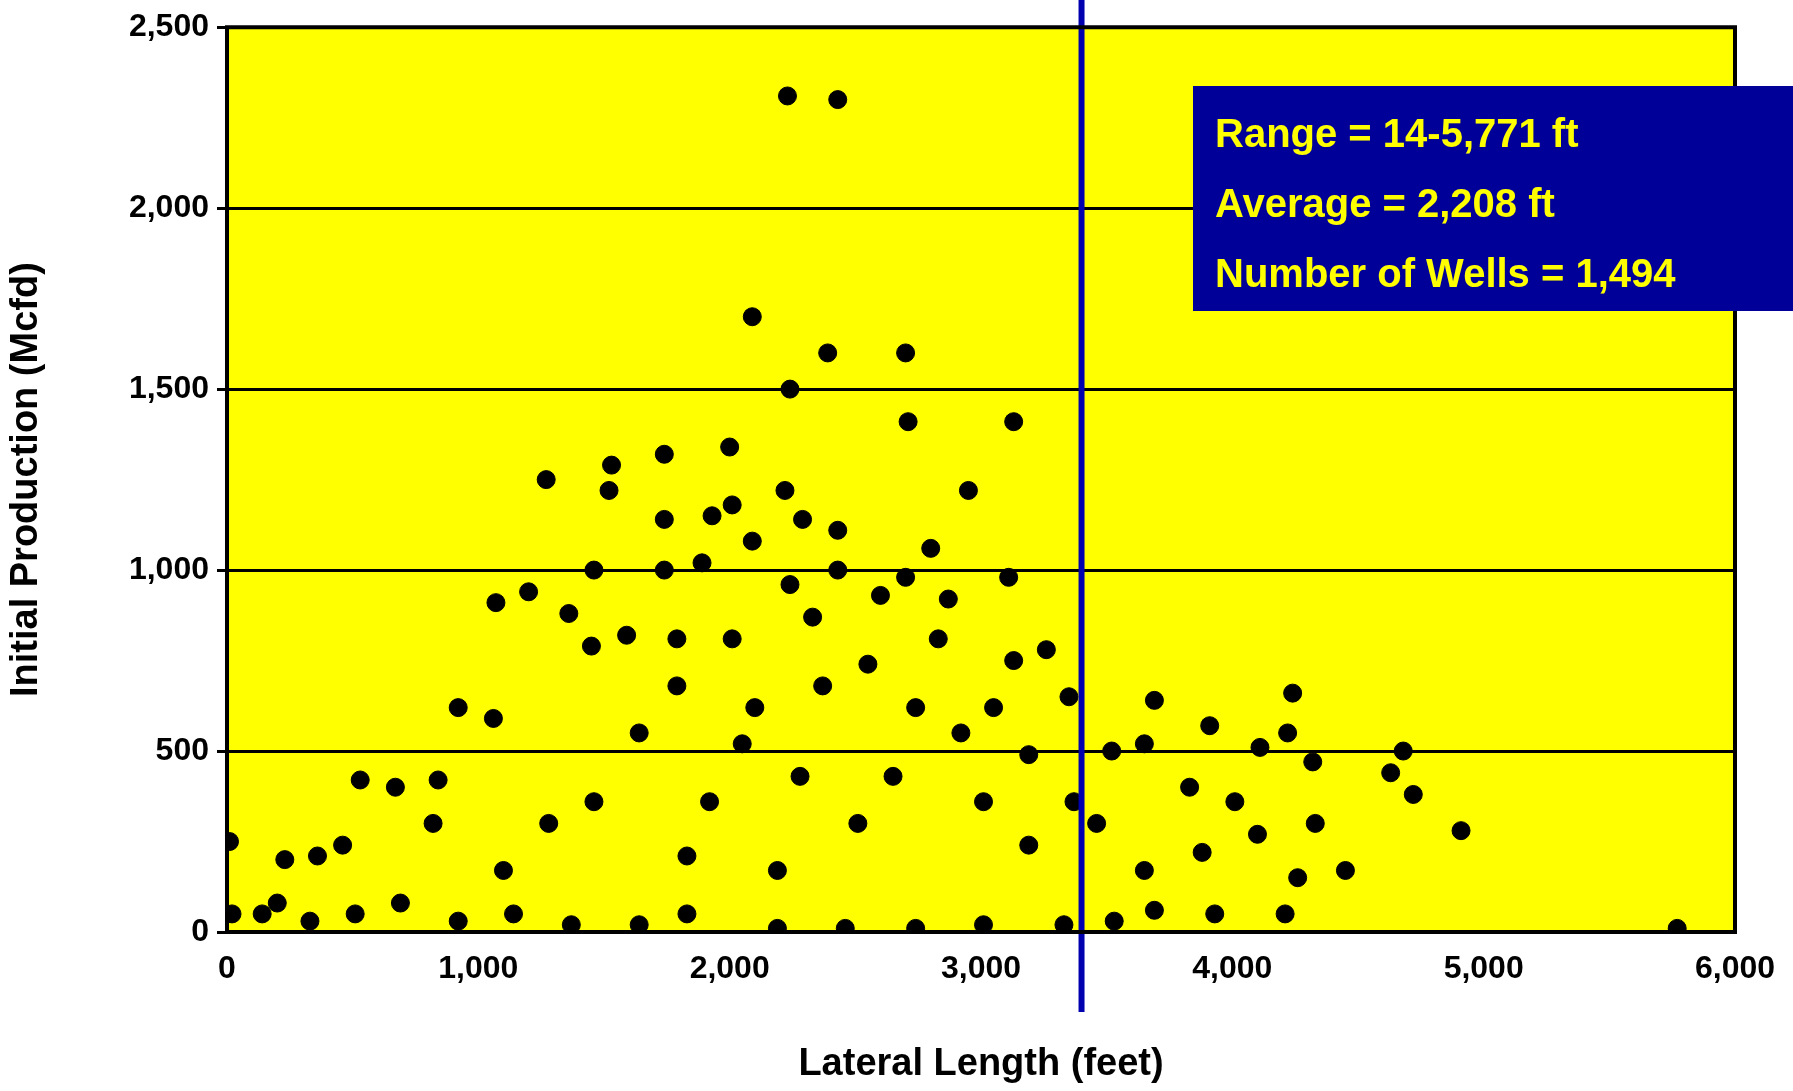 This screenshot has width=1793, height=1091. I want to click on x-tick-label: 2,000, so click(729, 967).